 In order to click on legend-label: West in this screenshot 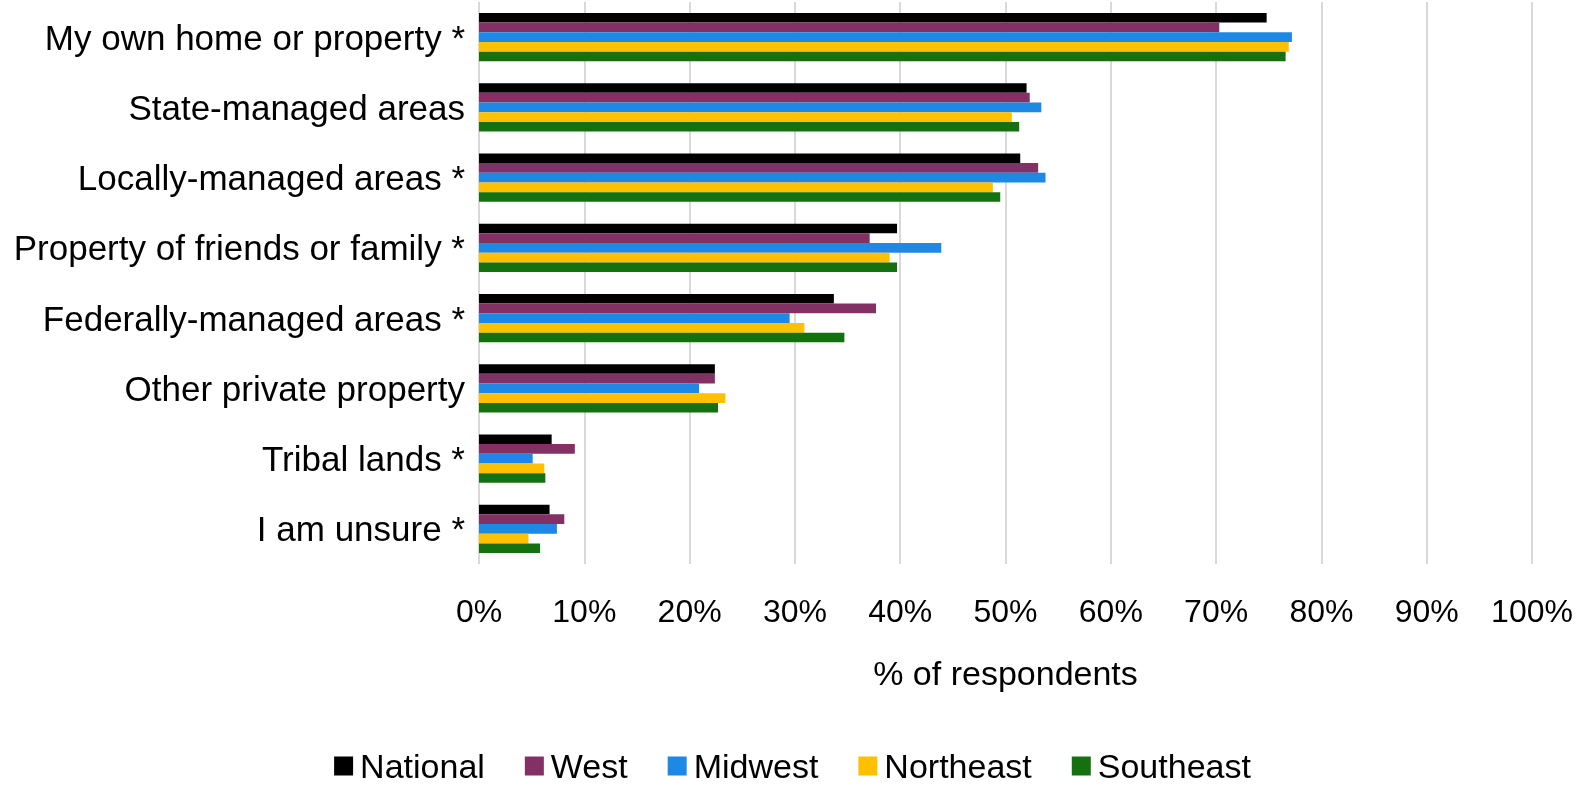, I will do `click(589, 766)`.